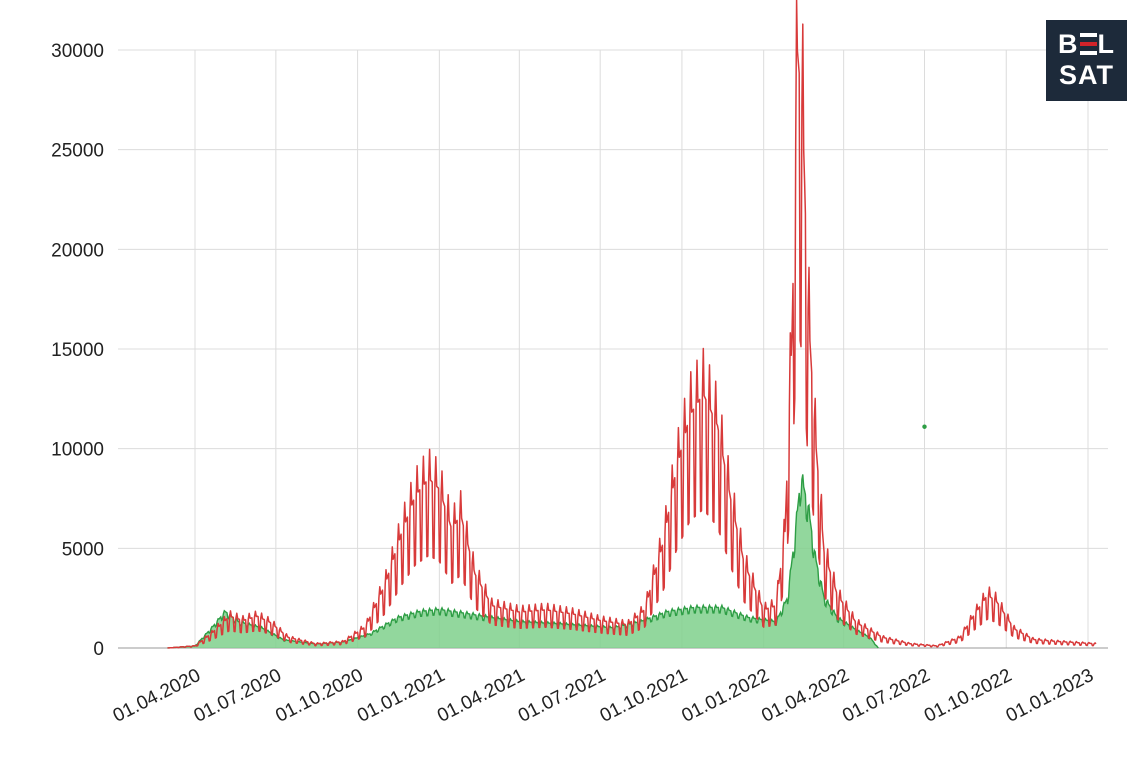  Describe the element at coordinates (83, 549) in the screenshot. I see `y-tick-label: 5000` at that location.